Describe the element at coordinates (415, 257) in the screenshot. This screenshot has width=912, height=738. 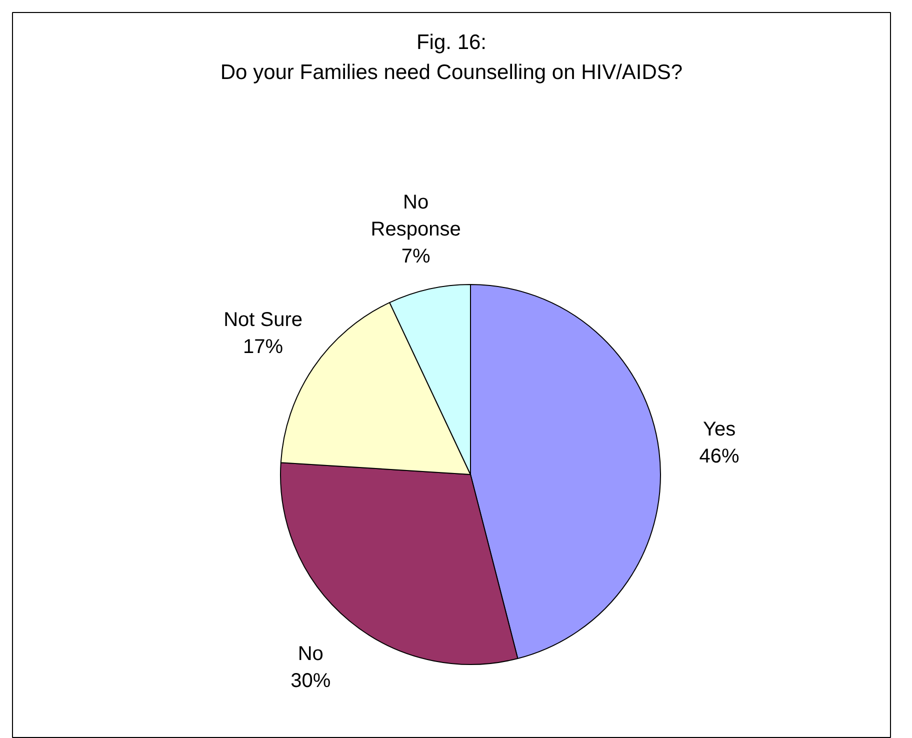
I see `data-label: 7%` at that location.